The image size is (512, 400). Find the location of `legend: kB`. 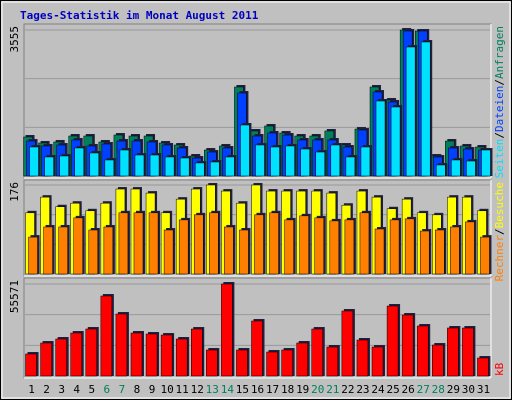

legend: kB is located at coordinates (499, 369).